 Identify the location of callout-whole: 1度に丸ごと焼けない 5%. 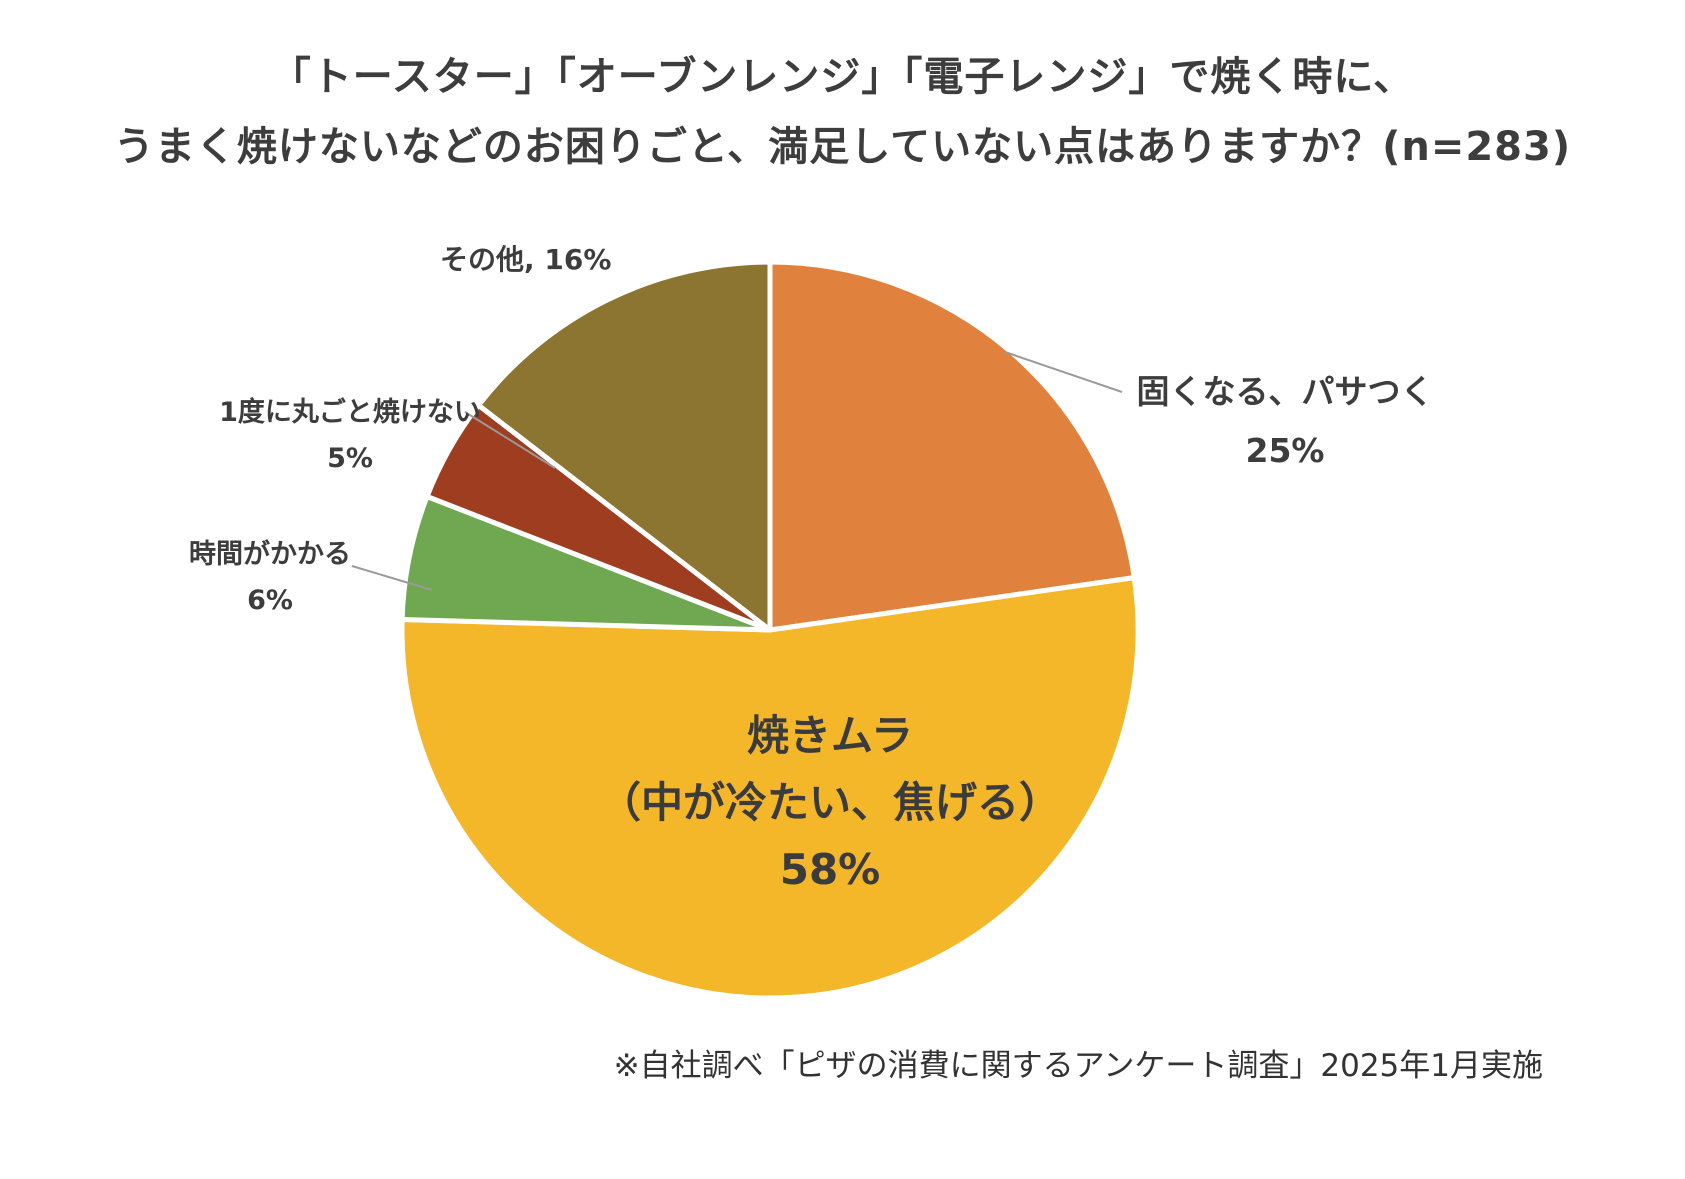
(350, 436).